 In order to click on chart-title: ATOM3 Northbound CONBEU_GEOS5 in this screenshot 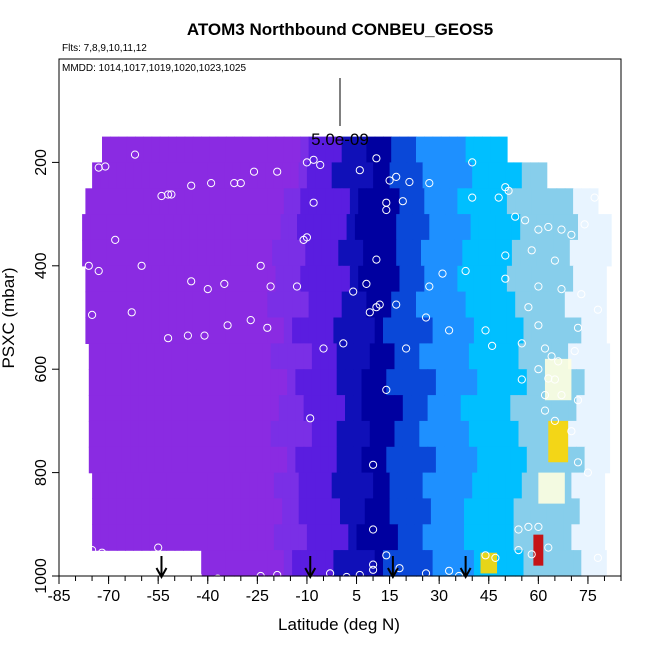, I will do `click(340, 29)`.